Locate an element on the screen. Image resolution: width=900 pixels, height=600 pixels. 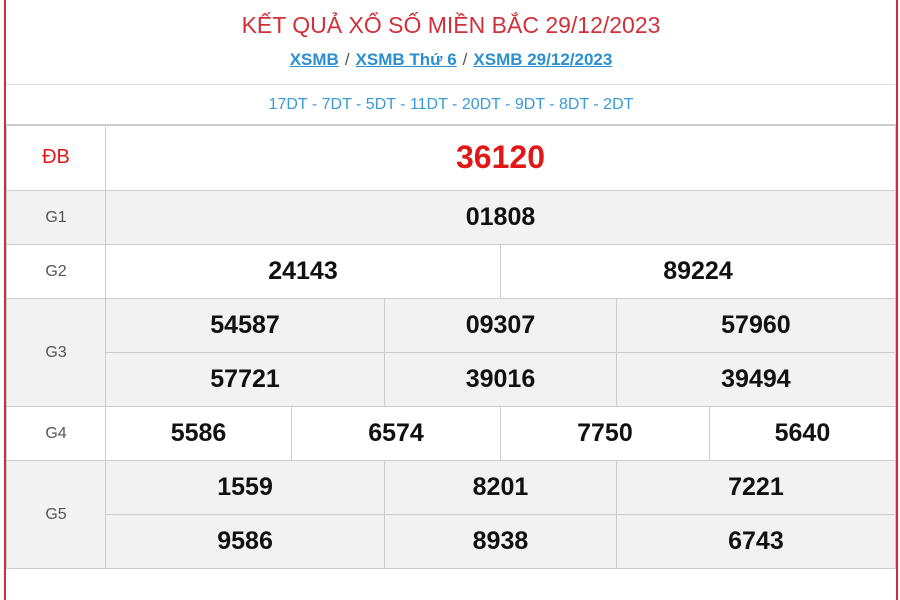
row-g4: G4 5586 6574 7750 5640 is located at coordinates (451, 433).